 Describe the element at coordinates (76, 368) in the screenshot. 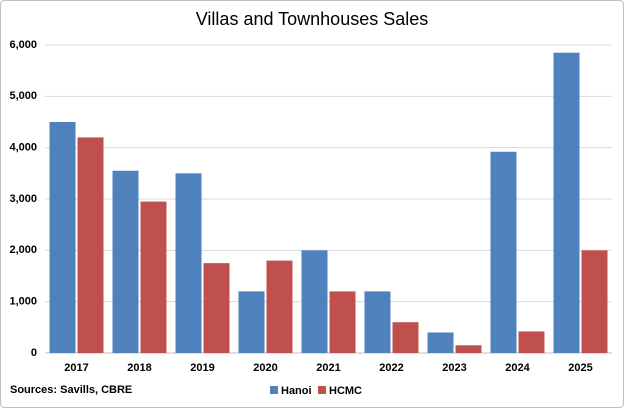

I see `x-tick-label: 2017` at that location.